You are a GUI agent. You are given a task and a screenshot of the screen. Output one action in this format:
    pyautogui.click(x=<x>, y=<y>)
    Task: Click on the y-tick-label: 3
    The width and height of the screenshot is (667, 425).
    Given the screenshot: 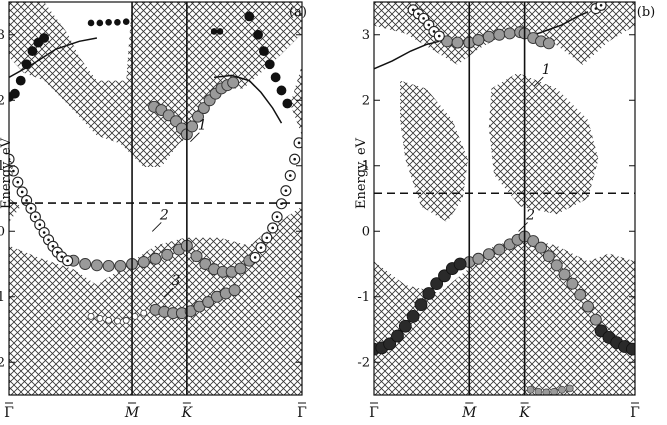 What is the action you would take?
    pyautogui.click(x=2, y=35)
    